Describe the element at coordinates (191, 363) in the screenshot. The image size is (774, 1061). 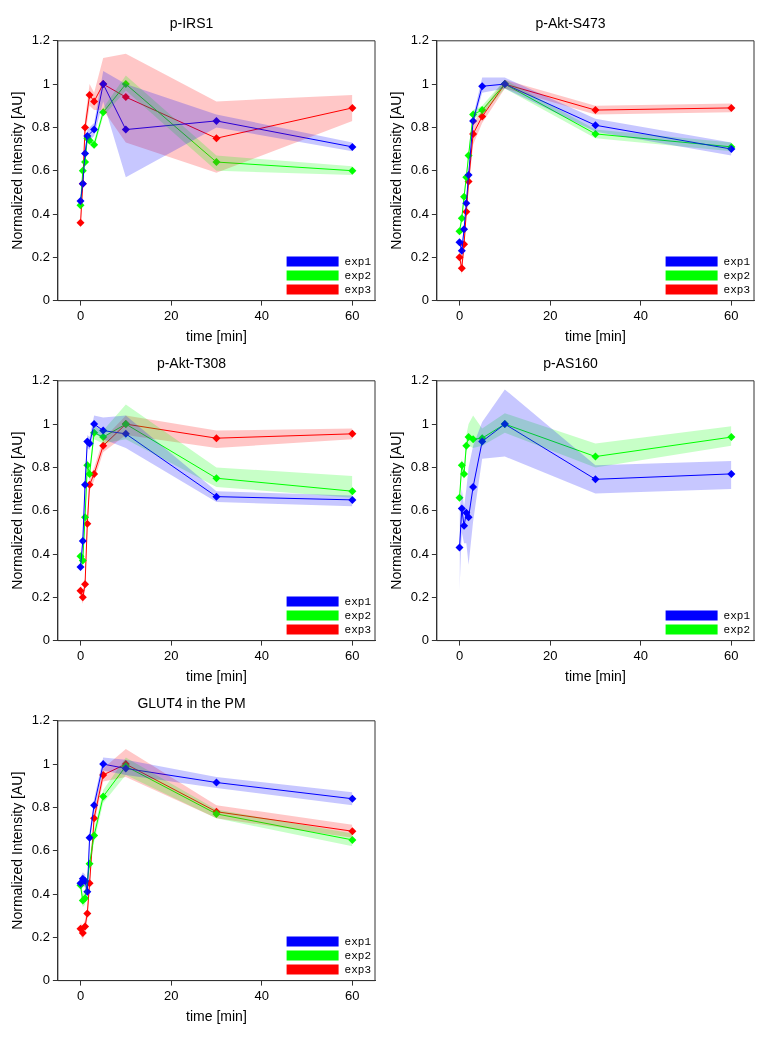
I see `chart-title: p-Akt-T308` at that location.